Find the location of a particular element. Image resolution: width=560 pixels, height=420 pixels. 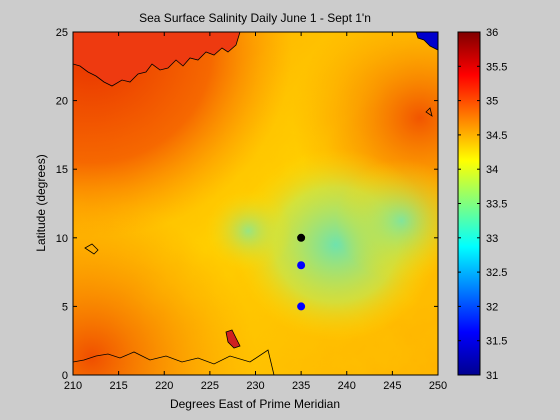

x-tick-label: 225 is located at coordinates (210, 386).